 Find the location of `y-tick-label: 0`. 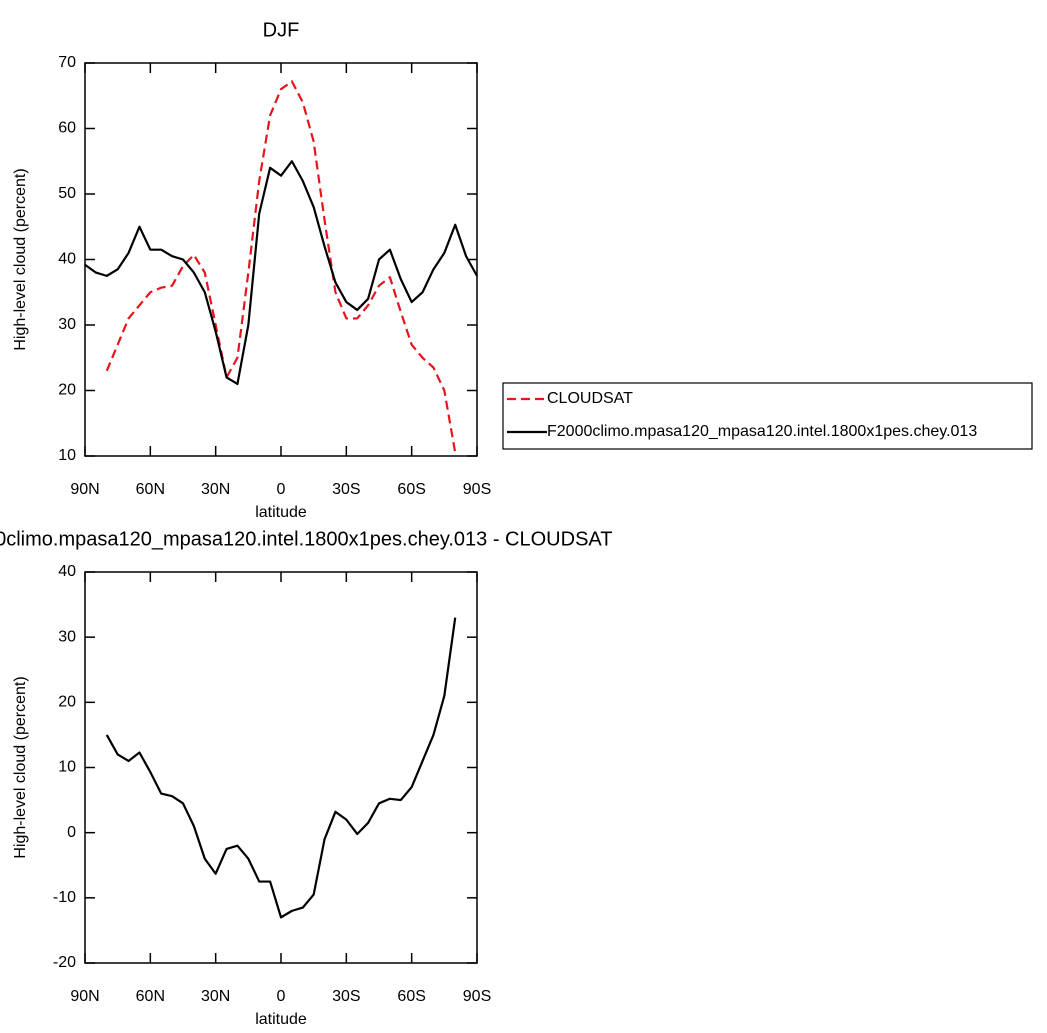

y-tick-label: 0 is located at coordinates (71, 832).